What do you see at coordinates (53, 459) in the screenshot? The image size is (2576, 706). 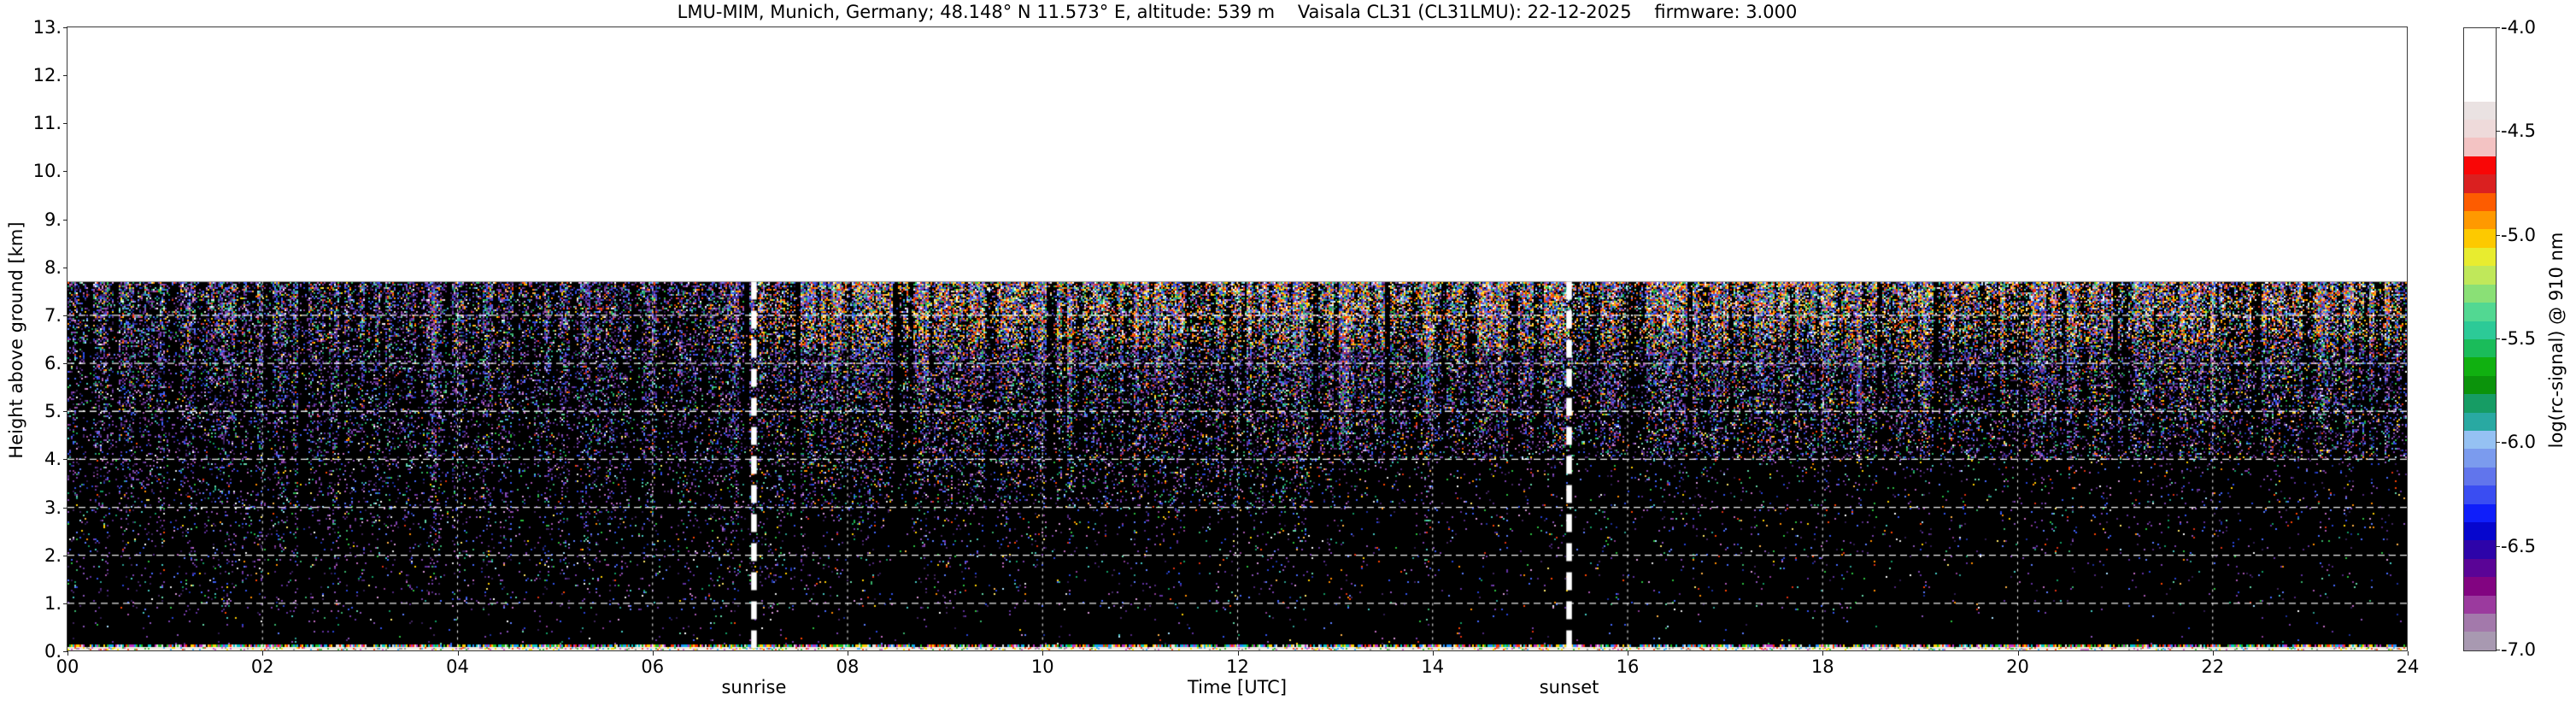 I see `y-tick-label: 4.` at bounding box center [53, 459].